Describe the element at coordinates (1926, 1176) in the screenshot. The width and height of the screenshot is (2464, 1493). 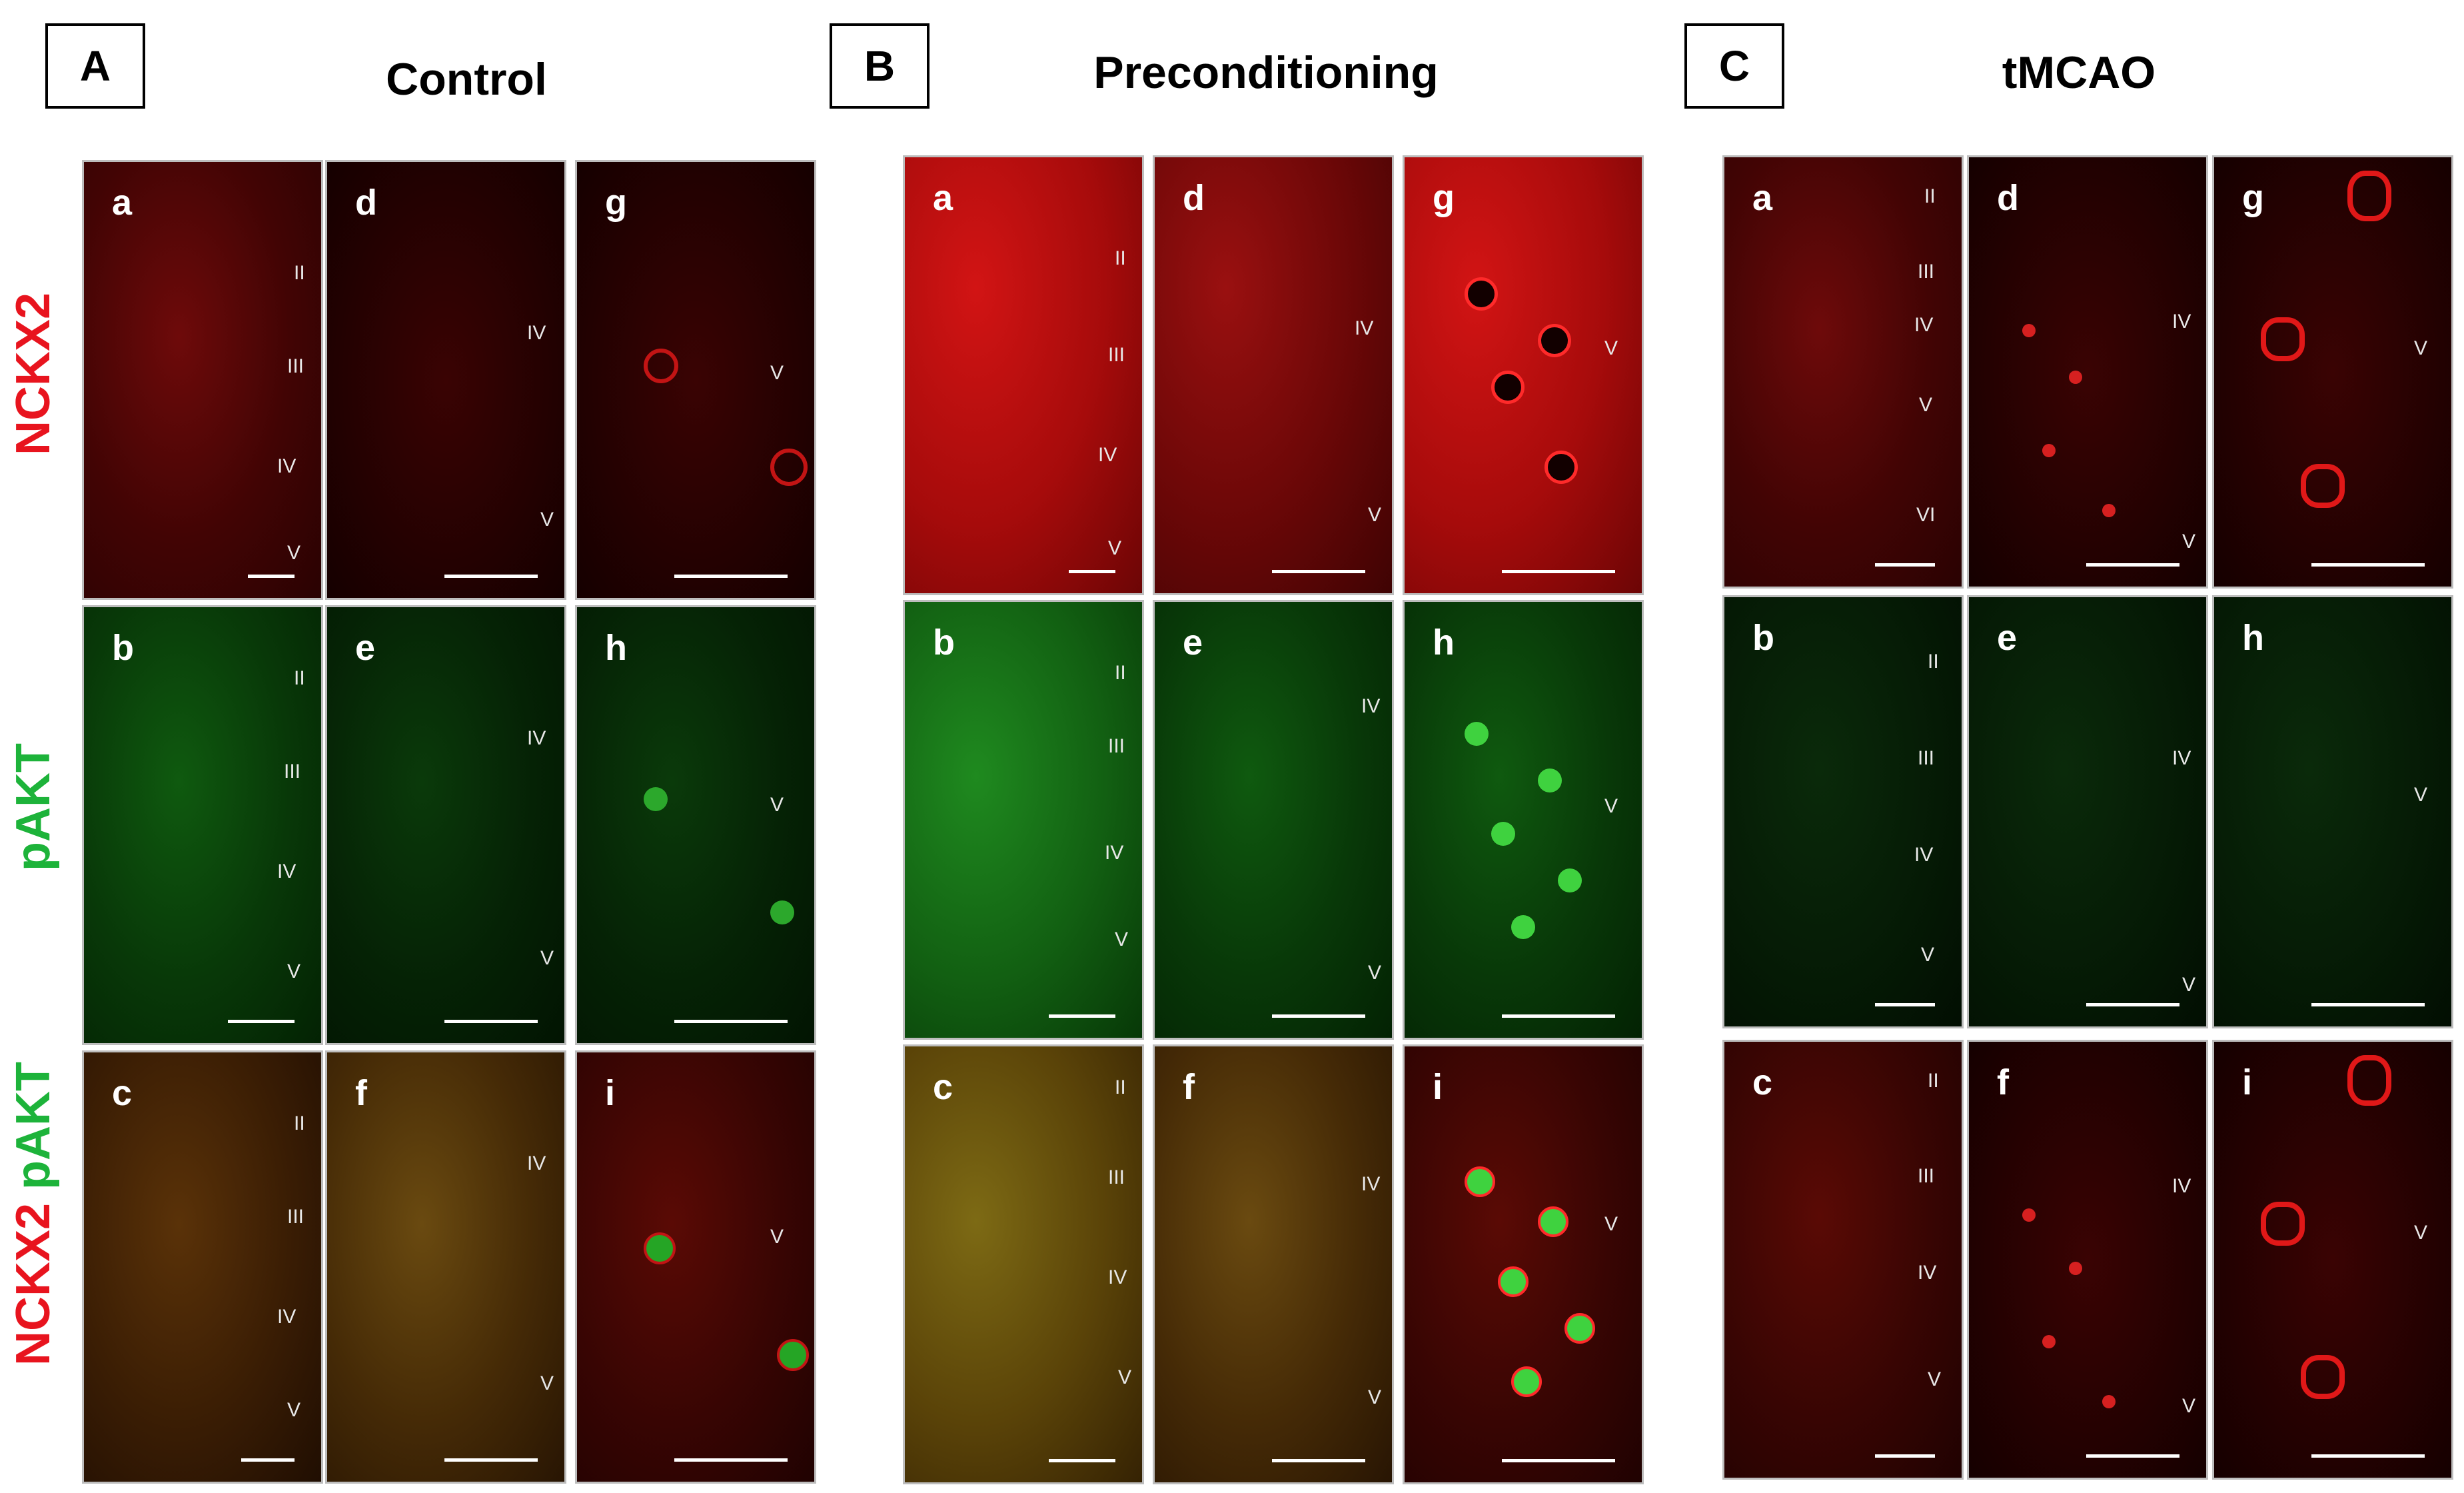
I see `layer-label: III` at that location.